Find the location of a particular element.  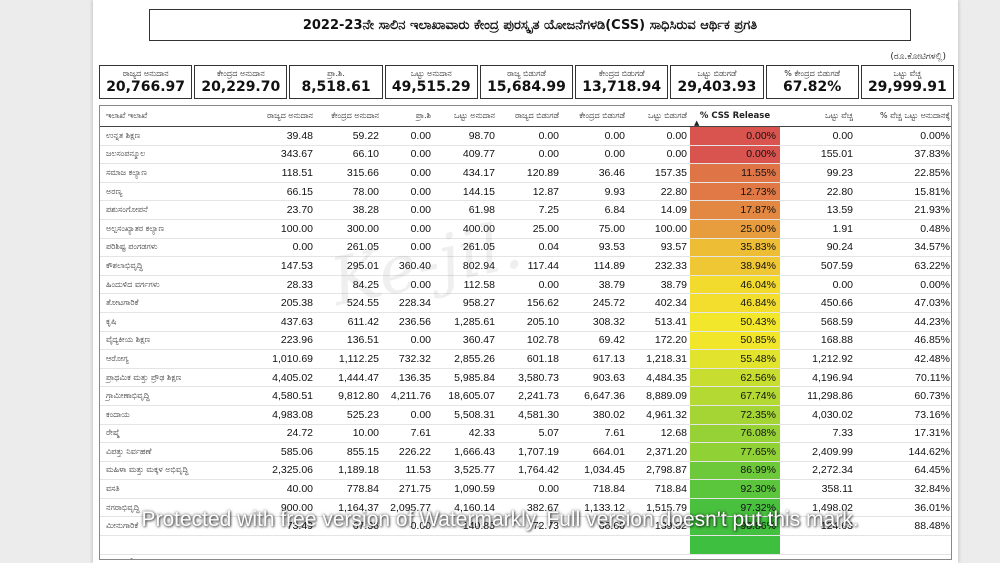

column-header: % ವೆಚ್ಚ ಒಟ್ಟು ಅನುದಾನಕ್ಕೆ is located at coordinates (903, 116).